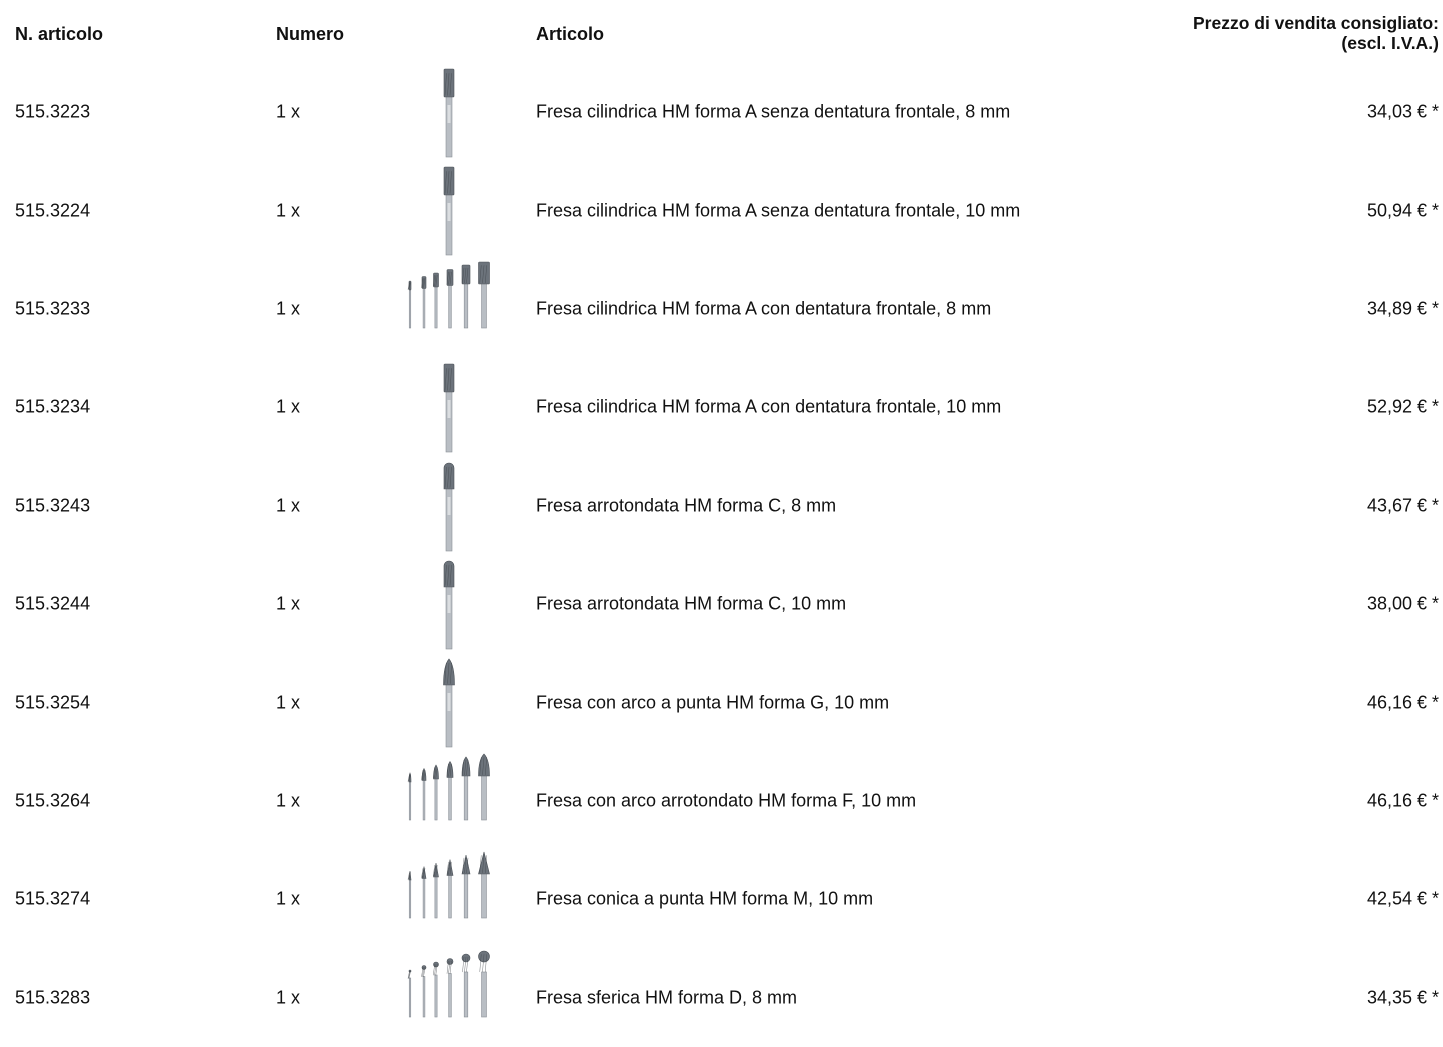 Image resolution: width=1443 pixels, height=1047 pixels. What do you see at coordinates (705, 898) in the screenshot?
I see `article-description: Fresa conica a punta HM forma M, 10 mm` at bounding box center [705, 898].